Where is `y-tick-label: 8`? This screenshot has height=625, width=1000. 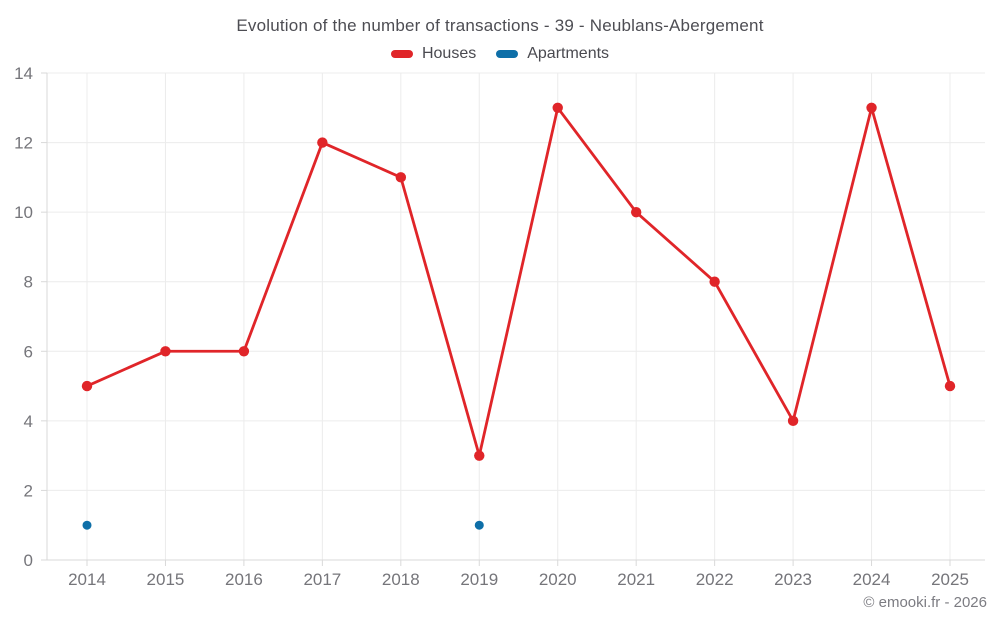 y-tick-label: 8 is located at coordinates (28, 282).